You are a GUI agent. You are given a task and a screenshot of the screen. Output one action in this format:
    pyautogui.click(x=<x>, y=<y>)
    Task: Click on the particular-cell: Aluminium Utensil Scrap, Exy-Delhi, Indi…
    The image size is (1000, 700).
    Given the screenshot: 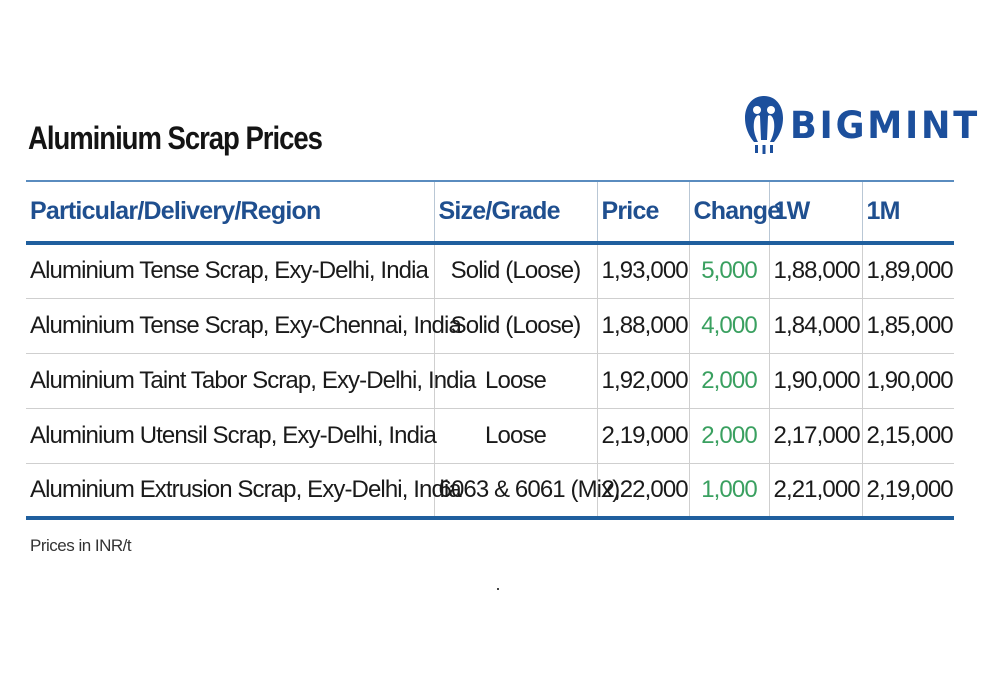 What is the action you would take?
    pyautogui.click(x=233, y=435)
    